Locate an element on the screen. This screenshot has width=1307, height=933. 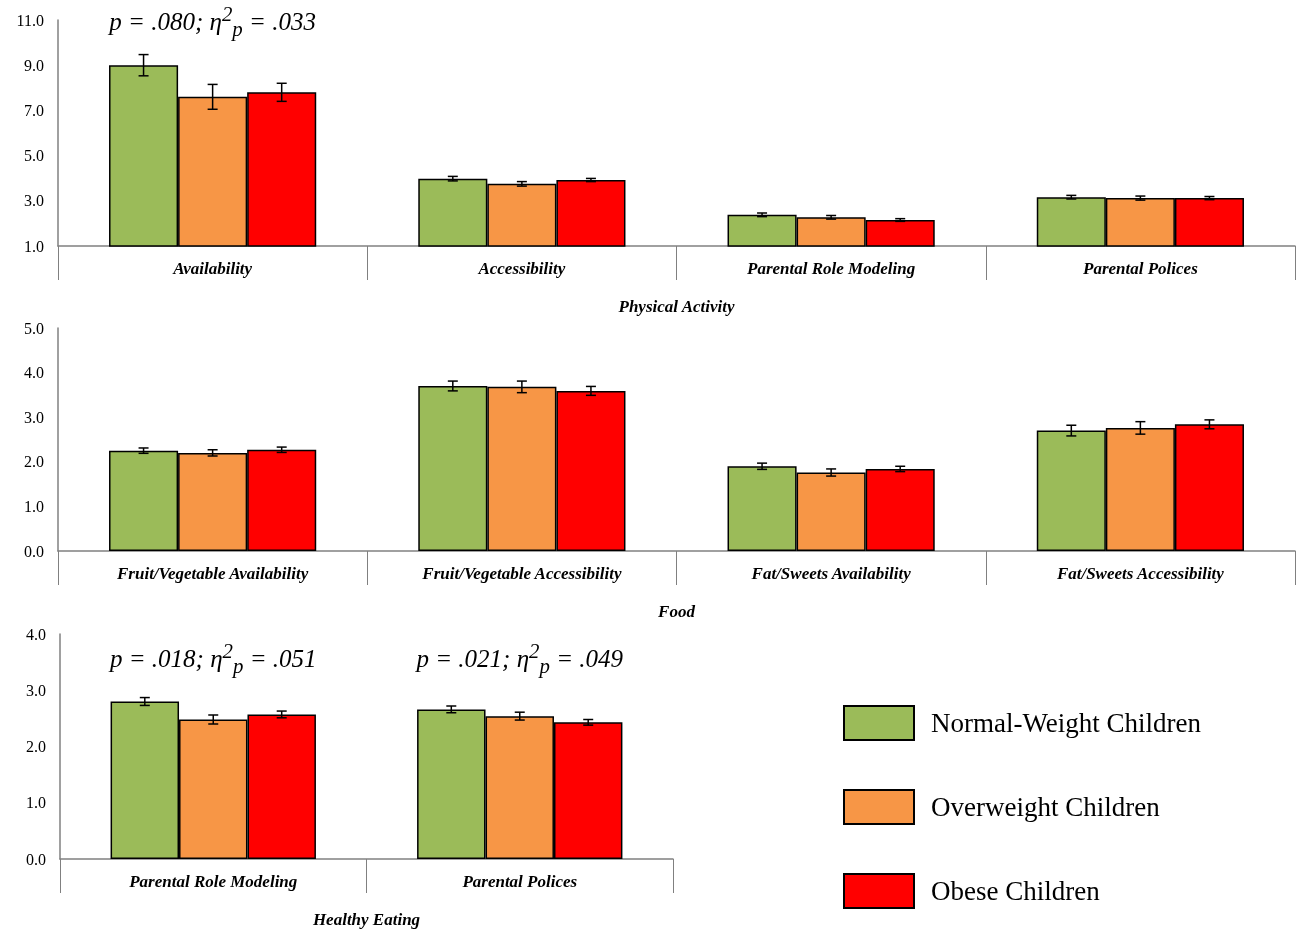
x-tick-label: Fruit/Vegetable Availability is located at coordinates (212, 573).